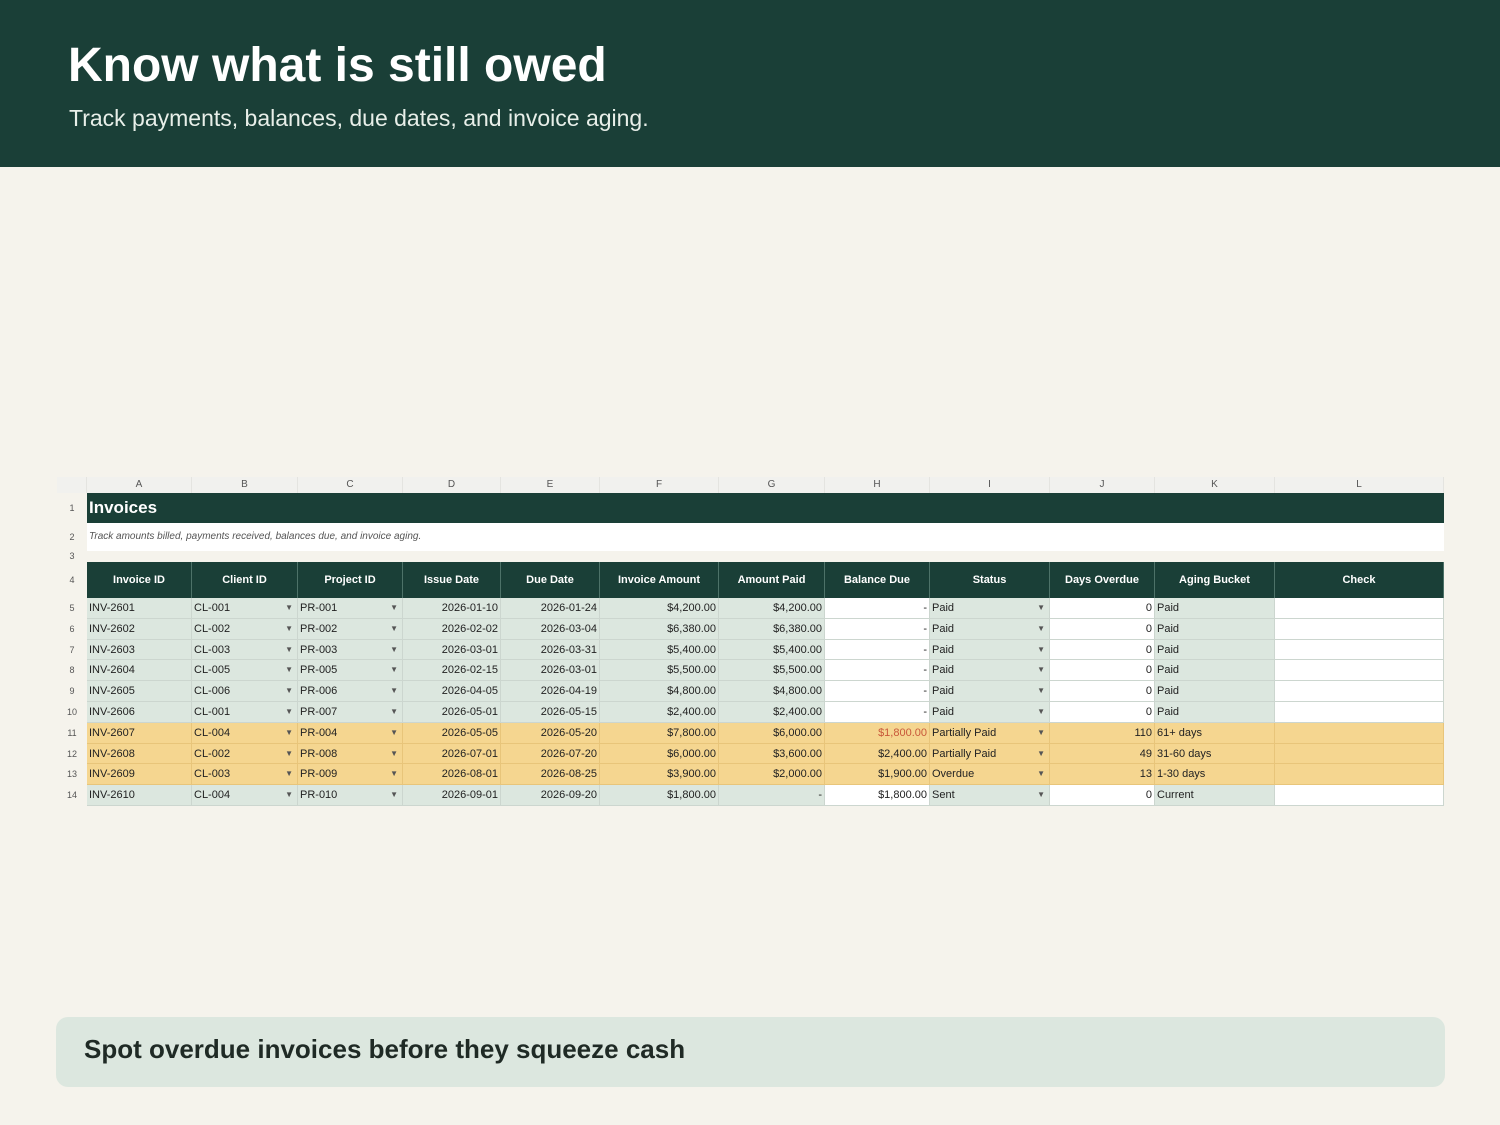  What do you see at coordinates (139, 733) in the screenshot?
I see `cell-invoice: INV-2607` at bounding box center [139, 733].